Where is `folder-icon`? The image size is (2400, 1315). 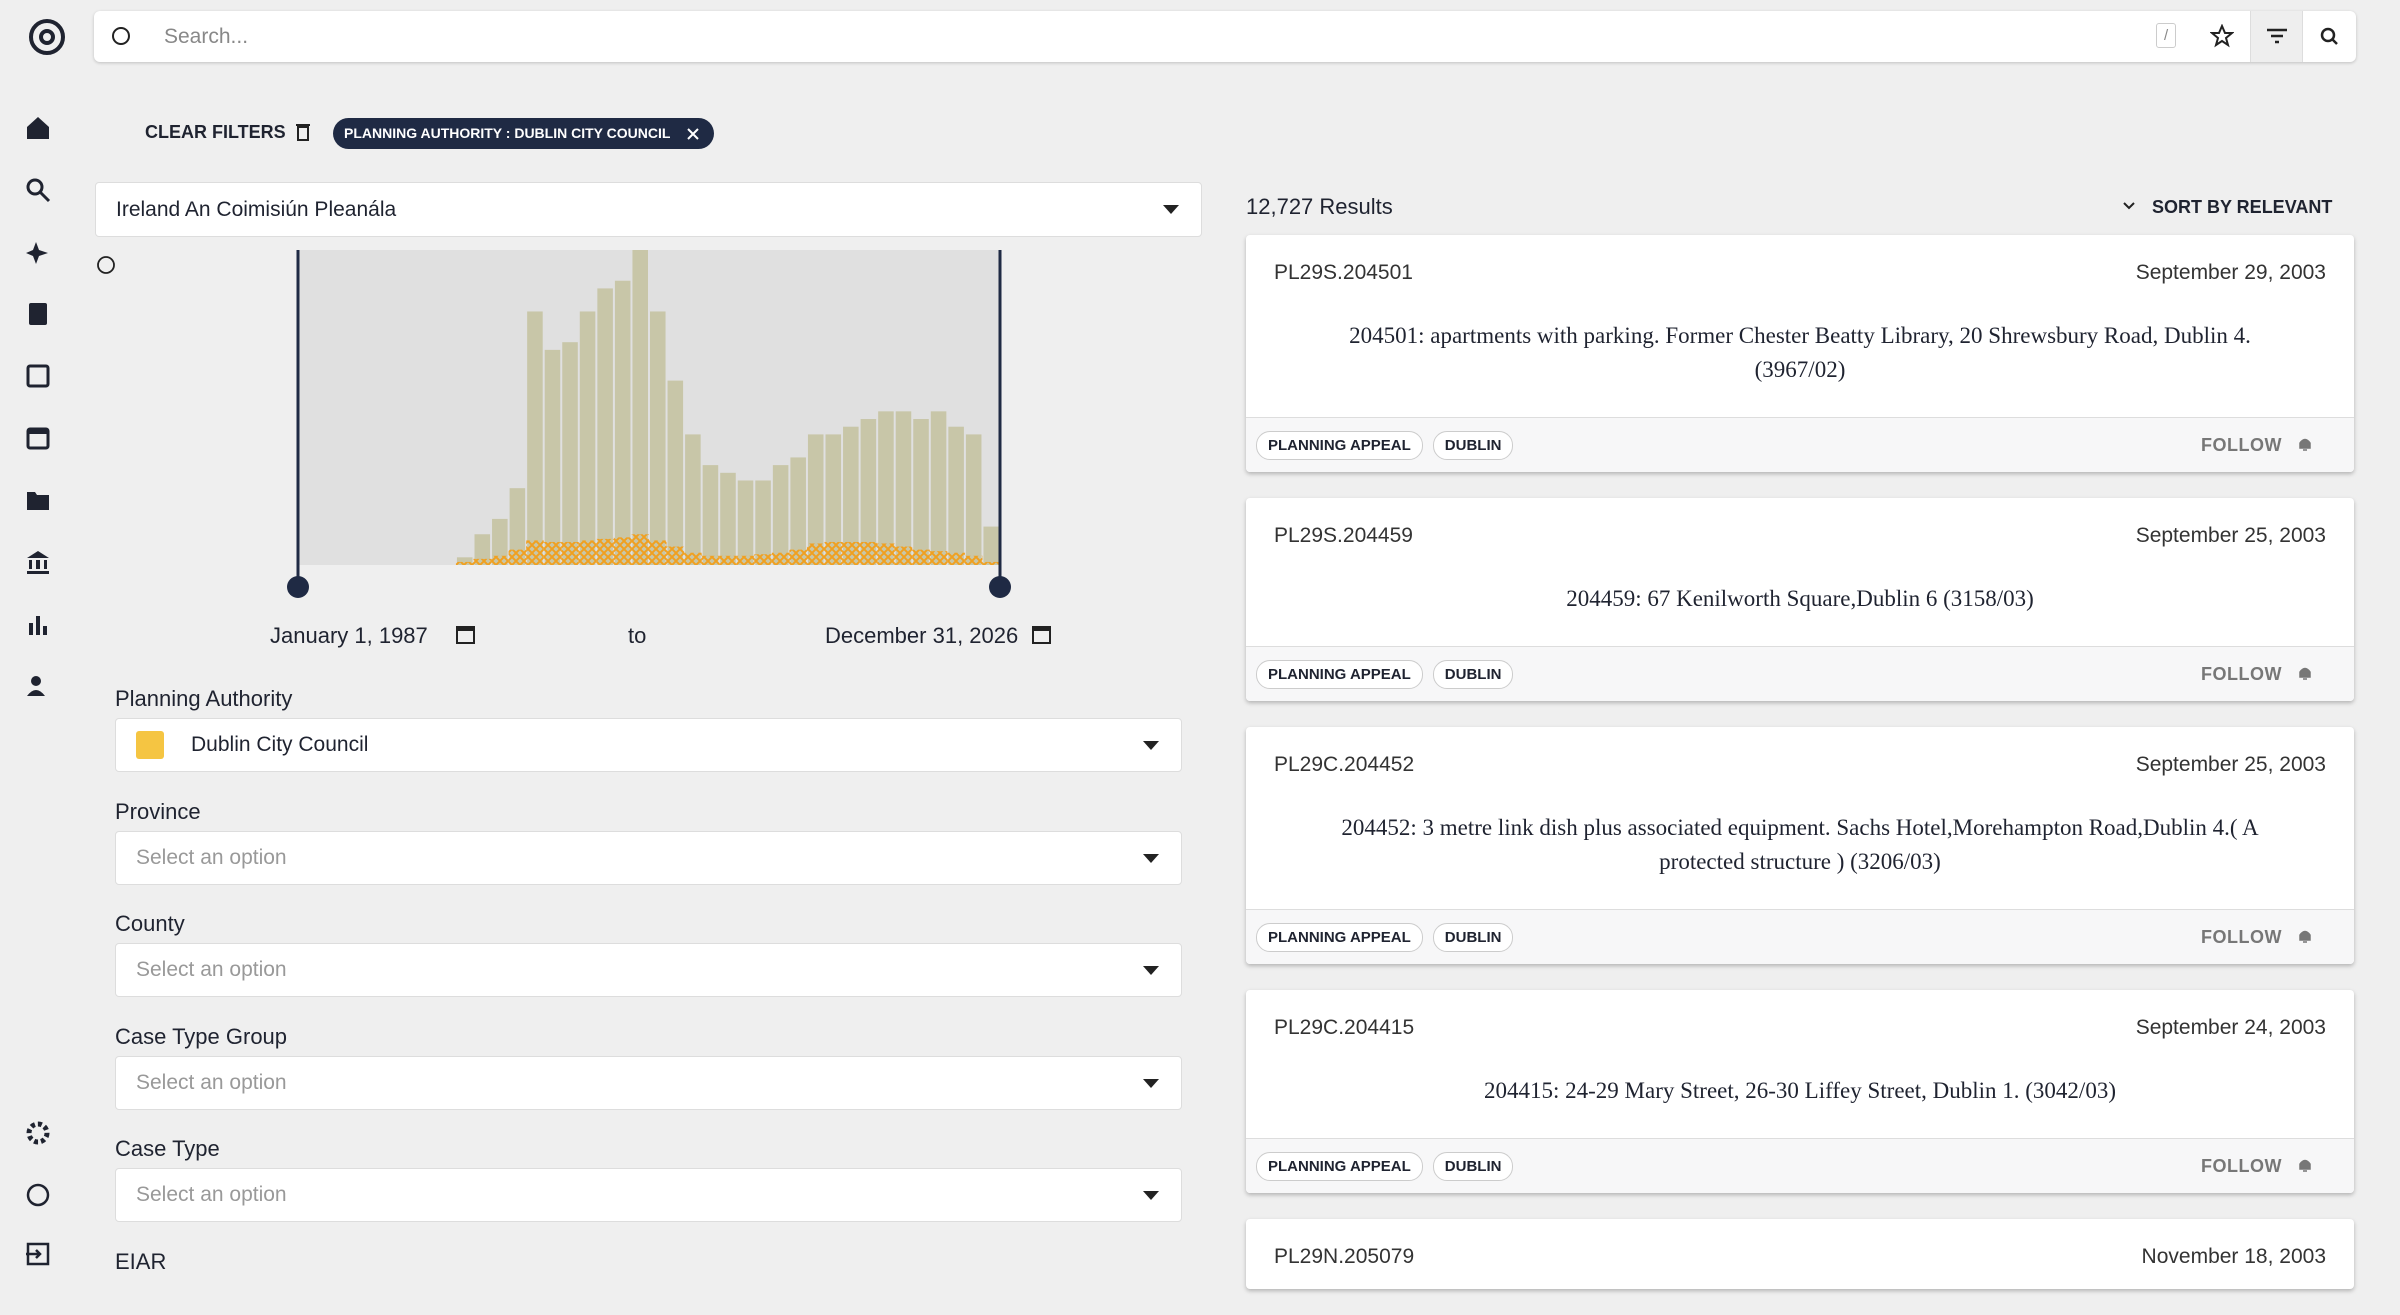
folder-icon is located at coordinates (38, 500).